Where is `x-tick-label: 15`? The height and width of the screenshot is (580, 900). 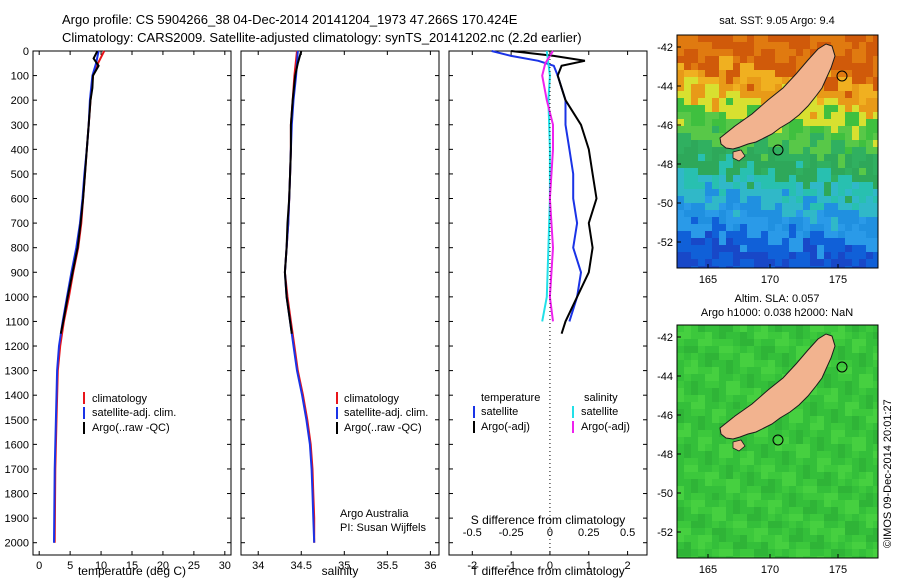 x-tick-label: 15 is located at coordinates (132, 566).